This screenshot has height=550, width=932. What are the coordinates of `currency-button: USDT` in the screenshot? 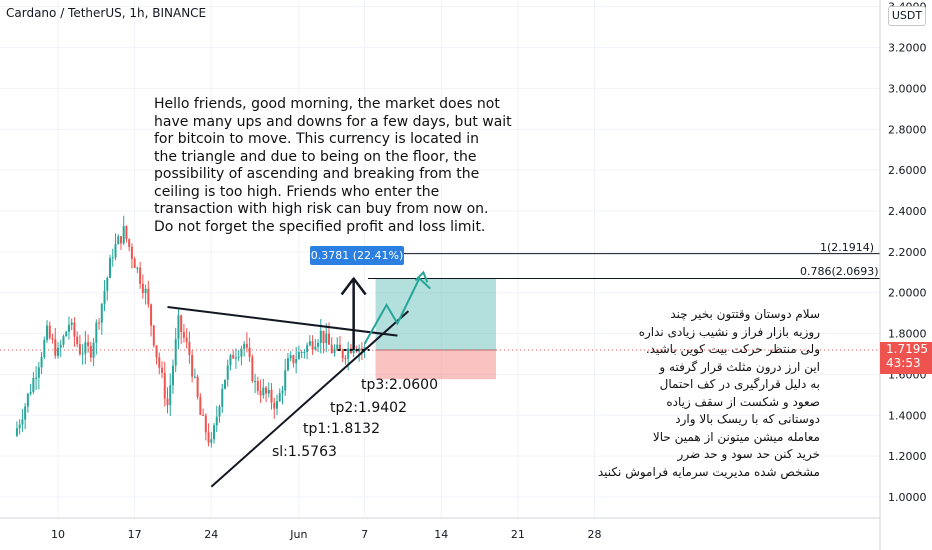 It's located at (907, 16).